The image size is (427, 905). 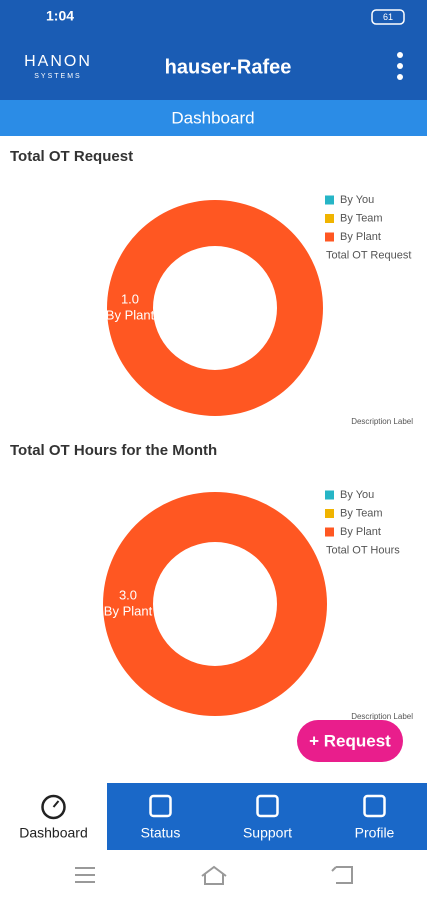 I want to click on battery-icon, so click(x=388, y=17).